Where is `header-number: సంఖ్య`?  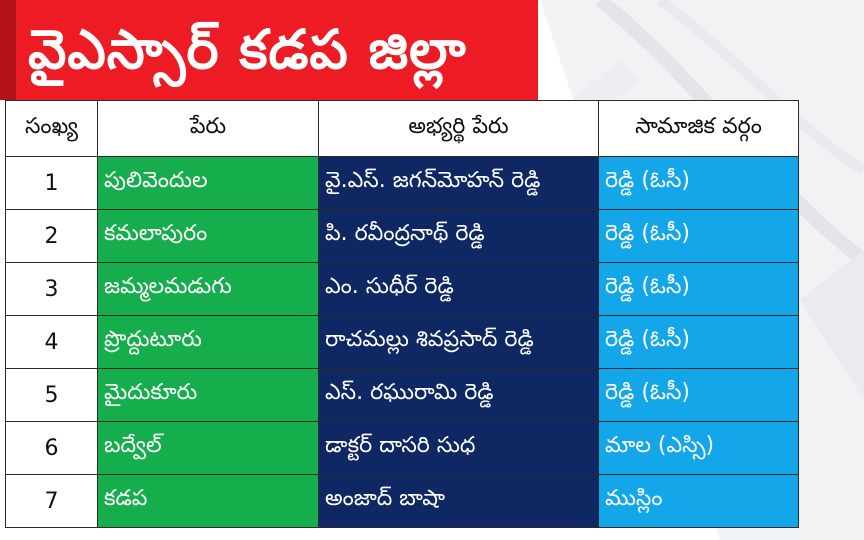
header-number: సంఖ్య is located at coordinates (51, 128).